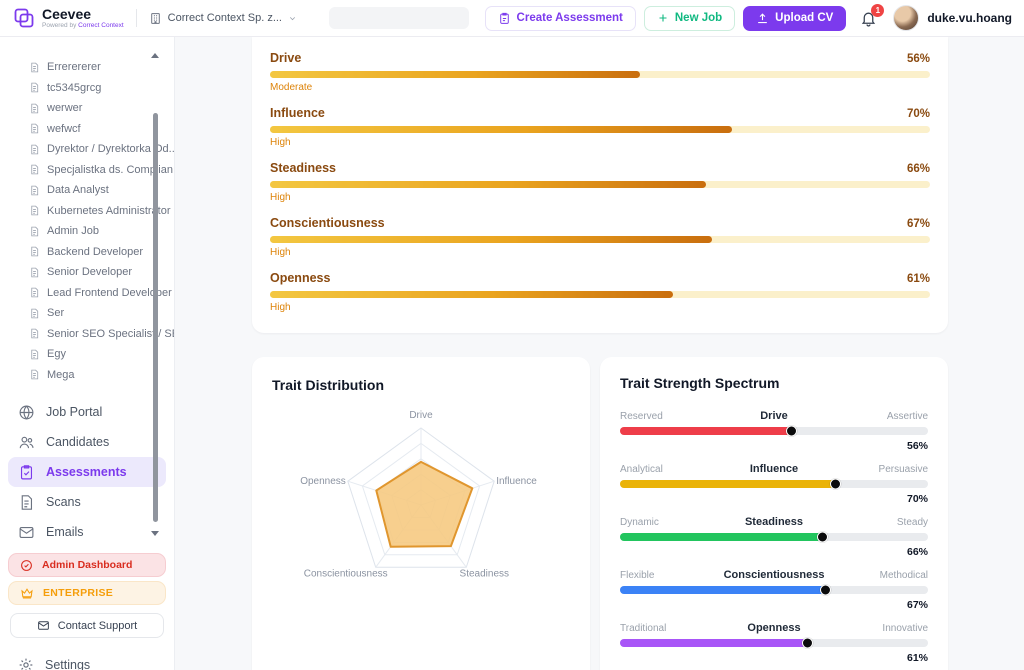 The image size is (1024, 670). I want to click on clipboard-check-icon, so click(26, 472).